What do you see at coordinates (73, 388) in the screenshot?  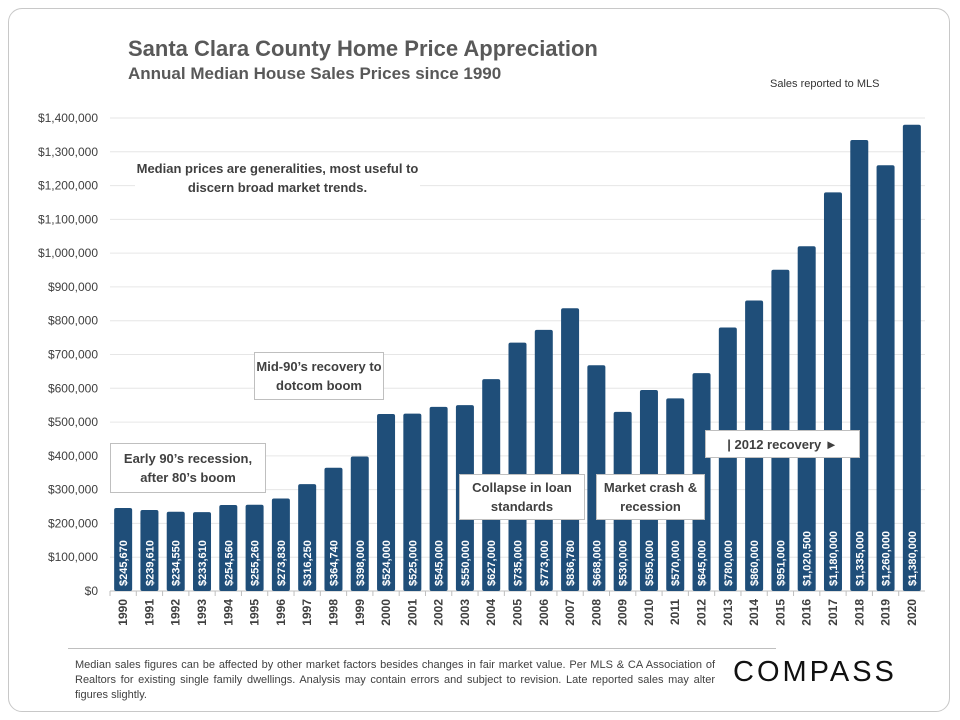 I see `y-tick-label: $600,000` at bounding box center [73, 388].